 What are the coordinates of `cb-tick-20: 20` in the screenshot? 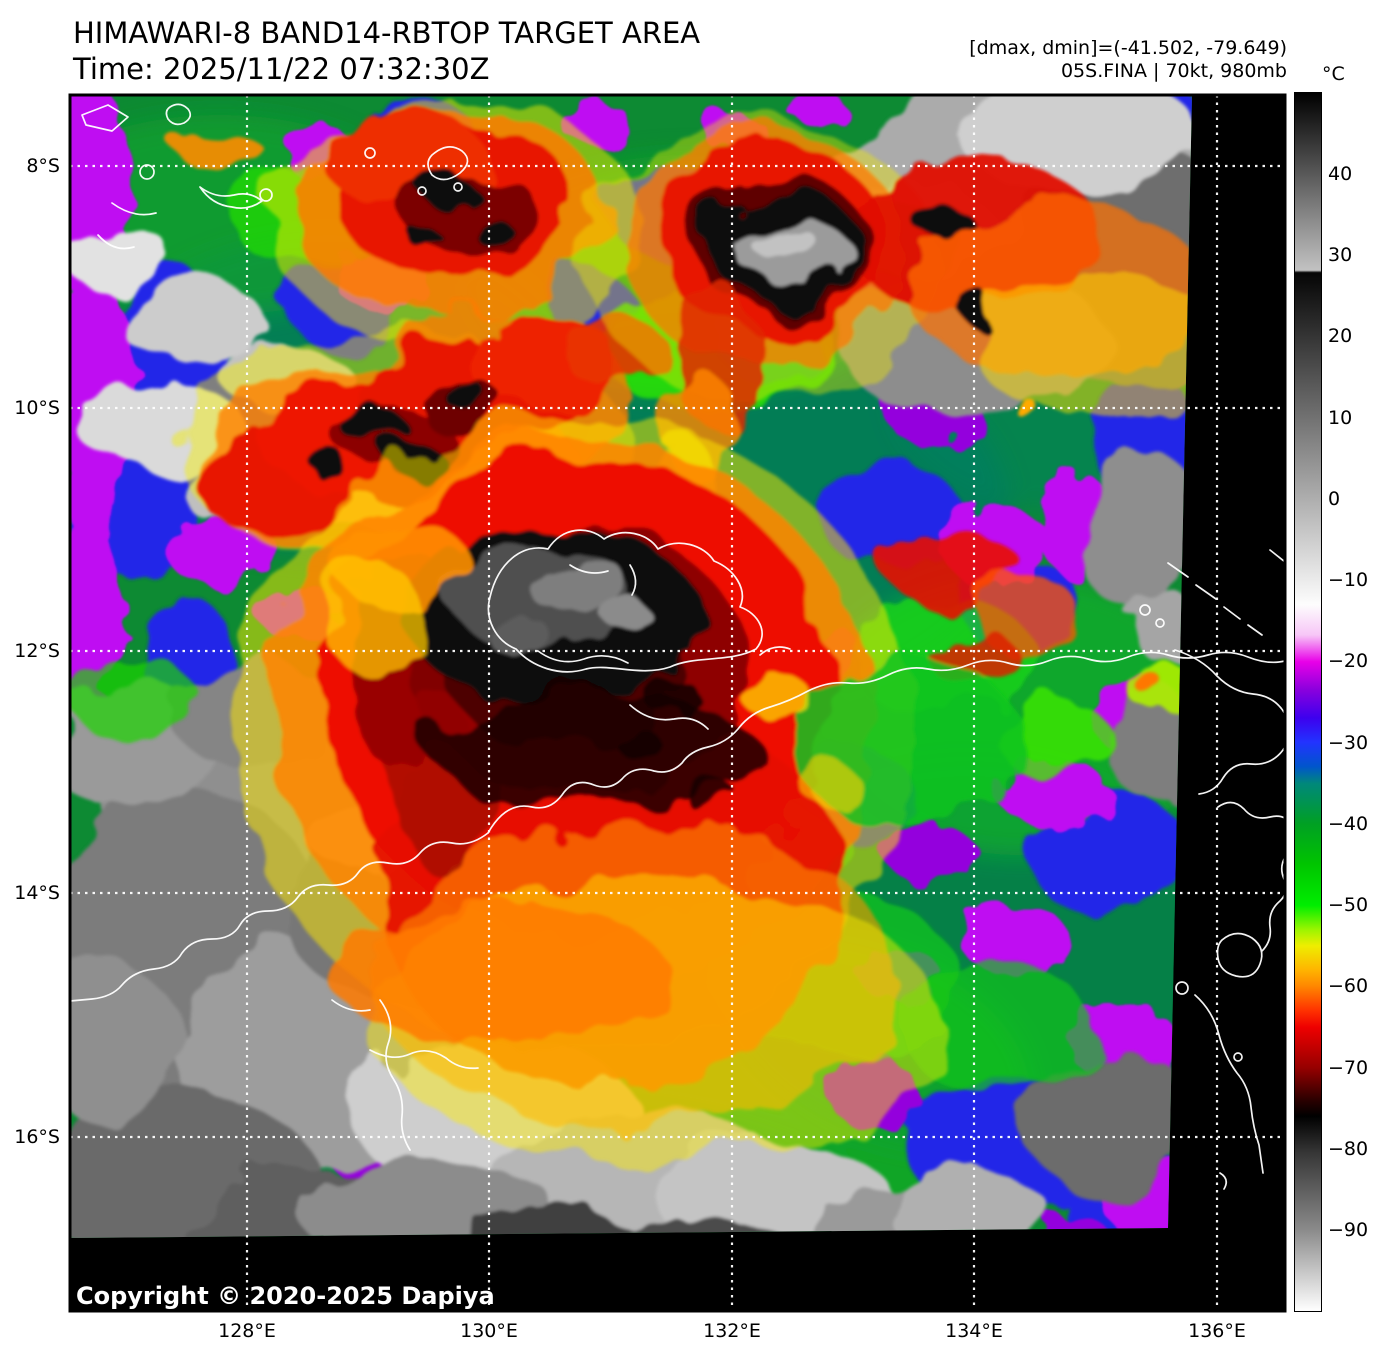 It's located at (1340, 336).